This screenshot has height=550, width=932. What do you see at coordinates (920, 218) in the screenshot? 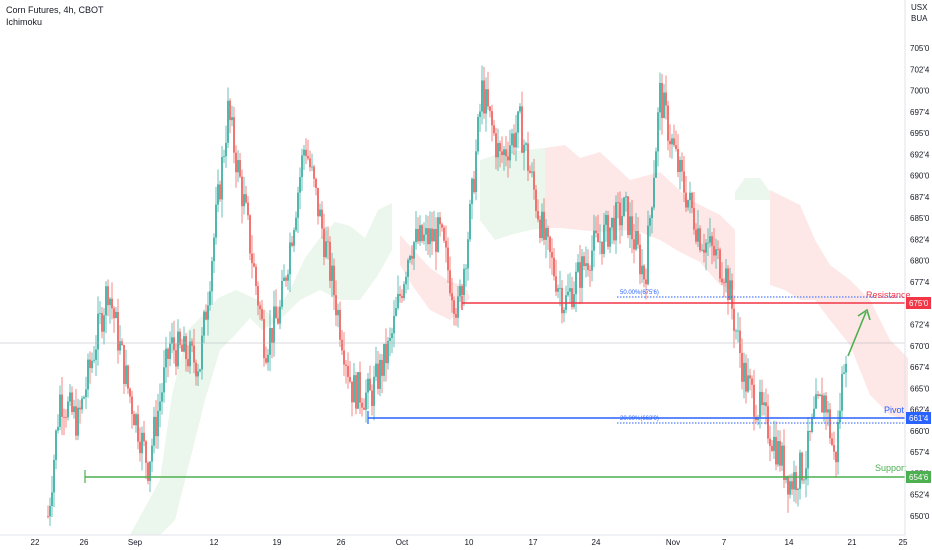
I see `y-tick-label: 685'0` at bounding box center [920, 218].